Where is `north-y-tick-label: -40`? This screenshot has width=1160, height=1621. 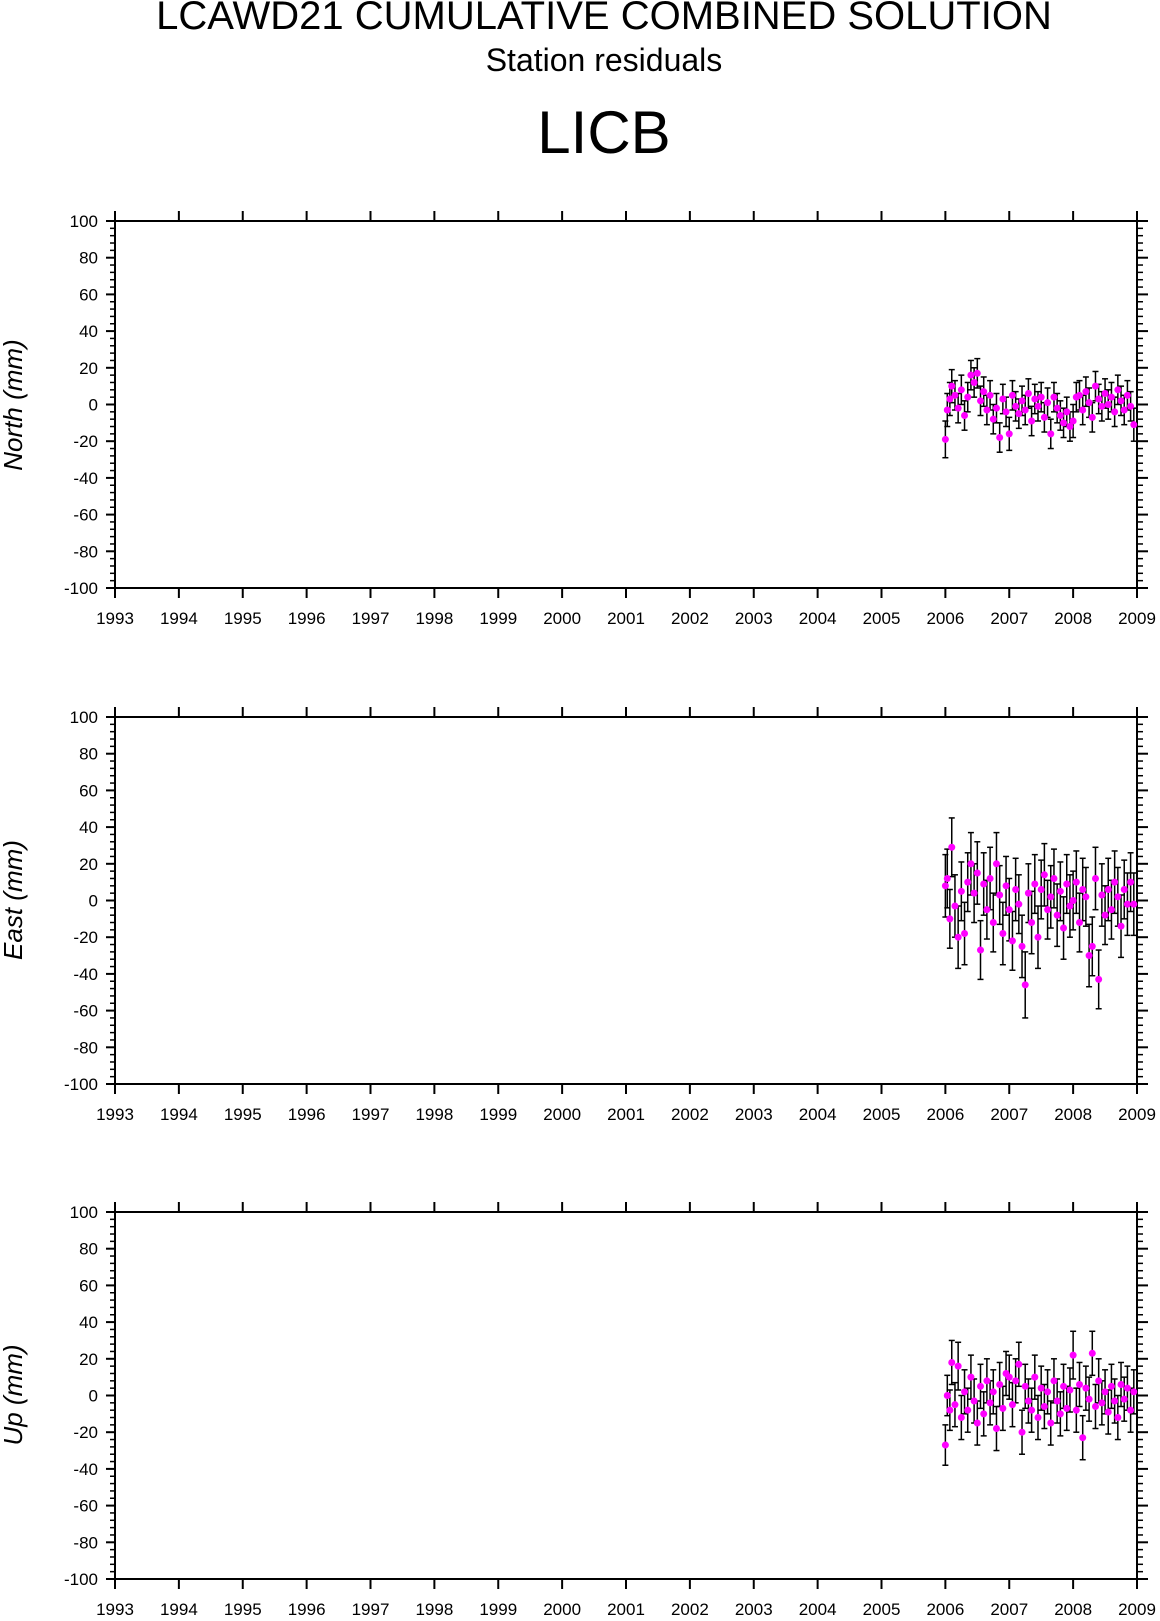 north-y-tick-label: -40 is located at coordinates (85, 478).